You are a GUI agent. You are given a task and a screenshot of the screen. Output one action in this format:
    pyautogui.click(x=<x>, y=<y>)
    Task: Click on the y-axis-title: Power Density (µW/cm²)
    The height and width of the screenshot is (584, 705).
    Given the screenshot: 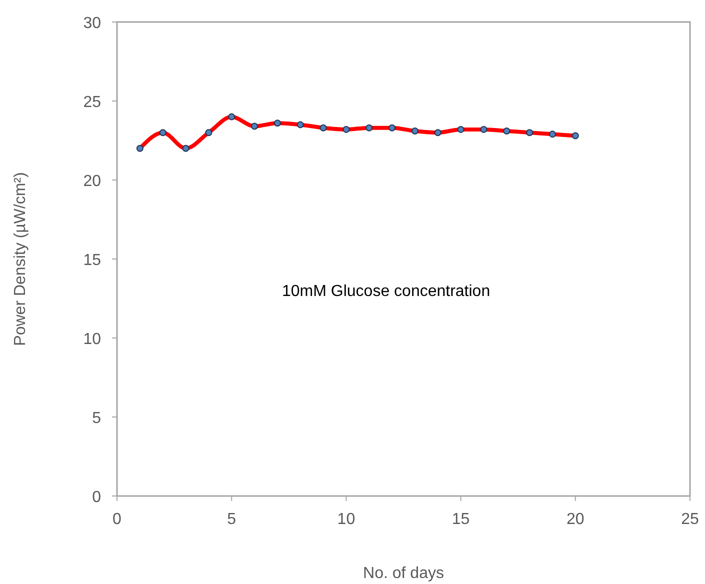 What is the action you would take?
    pyautogui.click(x=20, y=259)
    